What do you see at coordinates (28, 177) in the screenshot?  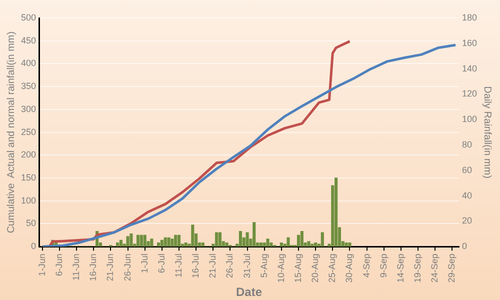 I see `y-tick-label: 150` at bounding box center [28, 177].